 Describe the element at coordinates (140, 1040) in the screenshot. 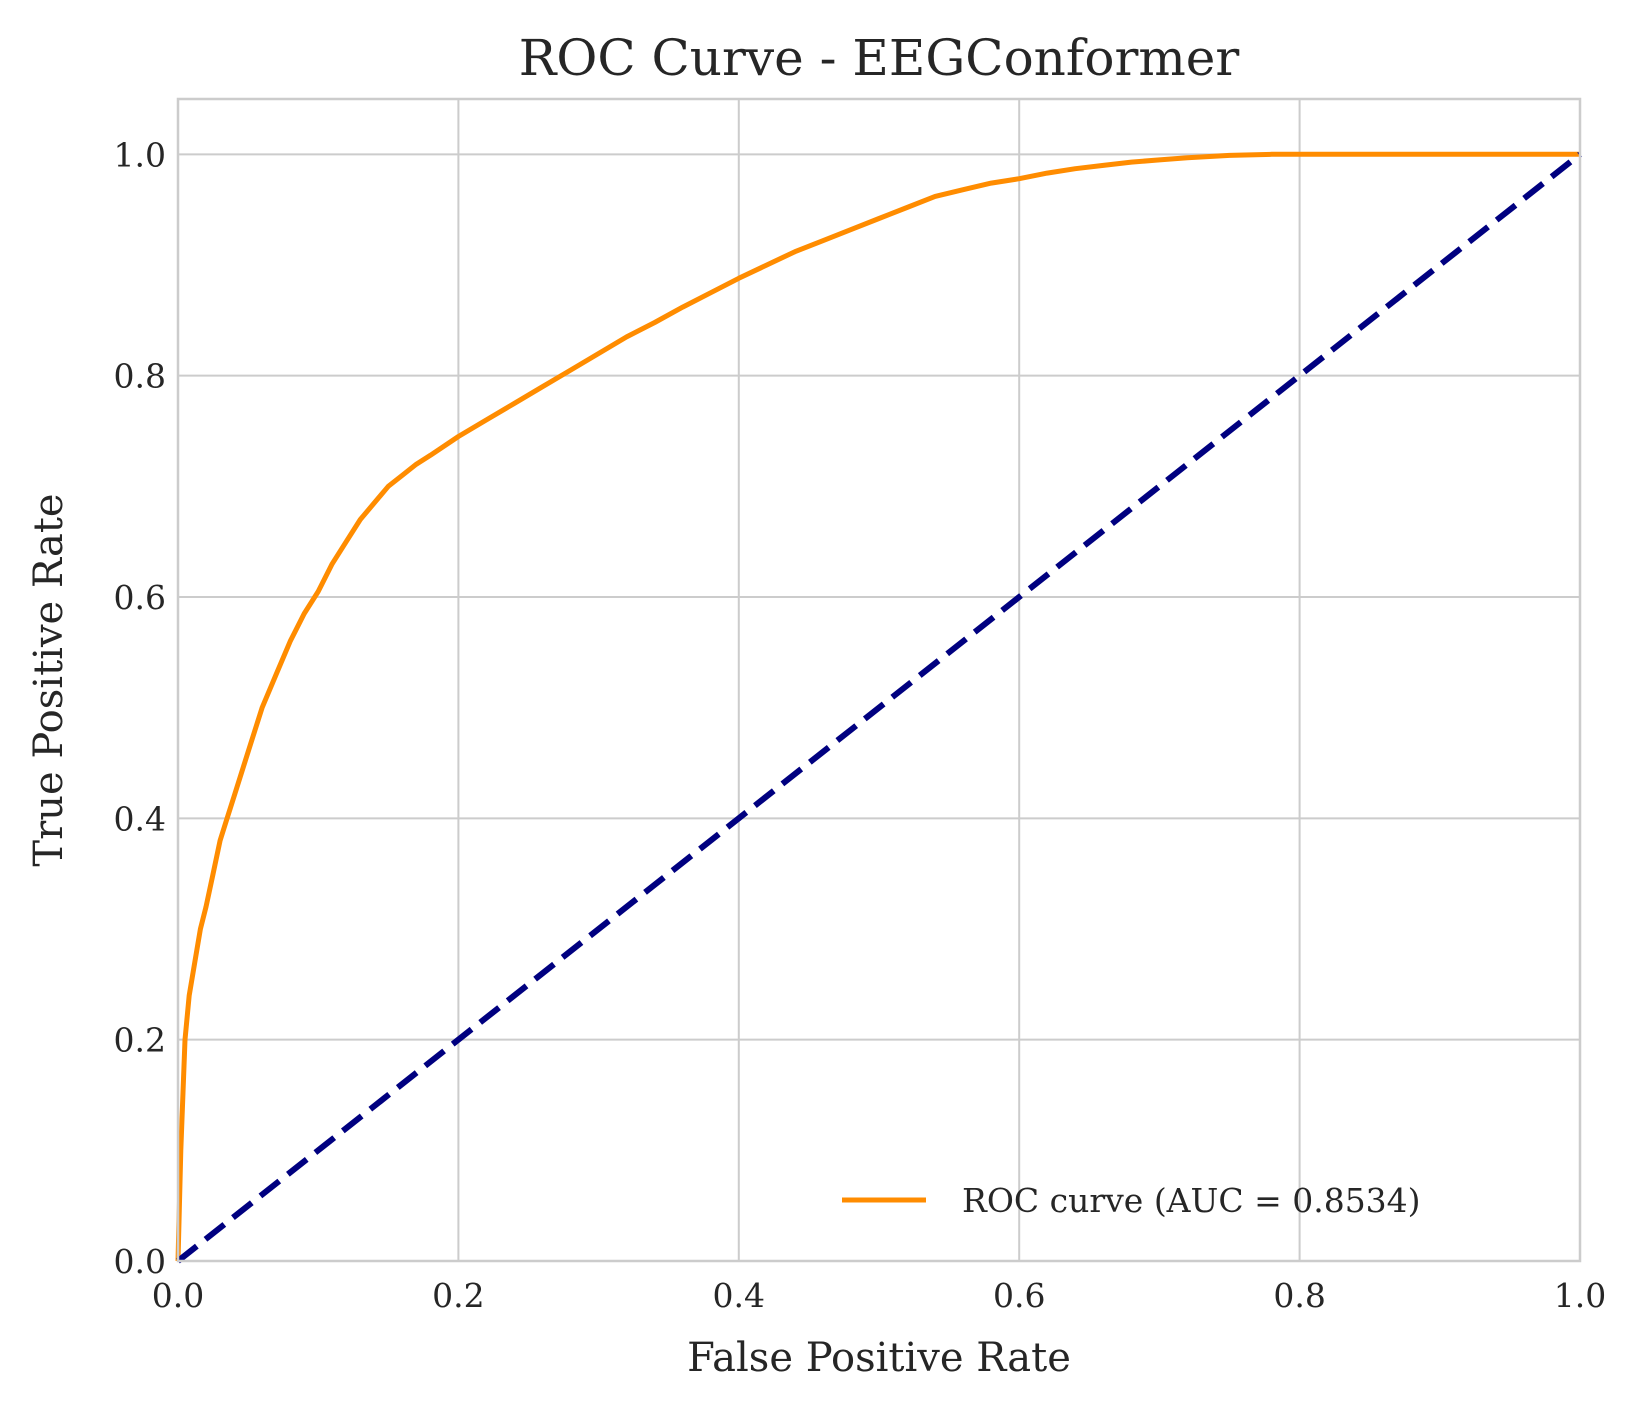

I see `y-tick-label: 0.2` at that location.